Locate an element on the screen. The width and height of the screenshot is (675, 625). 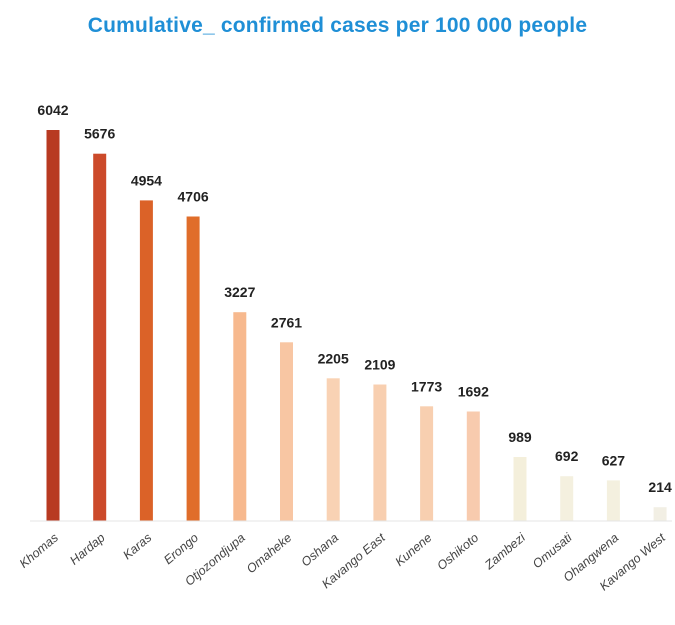
tick-label-hardap: Hardap is located at coordinates (87, 549).